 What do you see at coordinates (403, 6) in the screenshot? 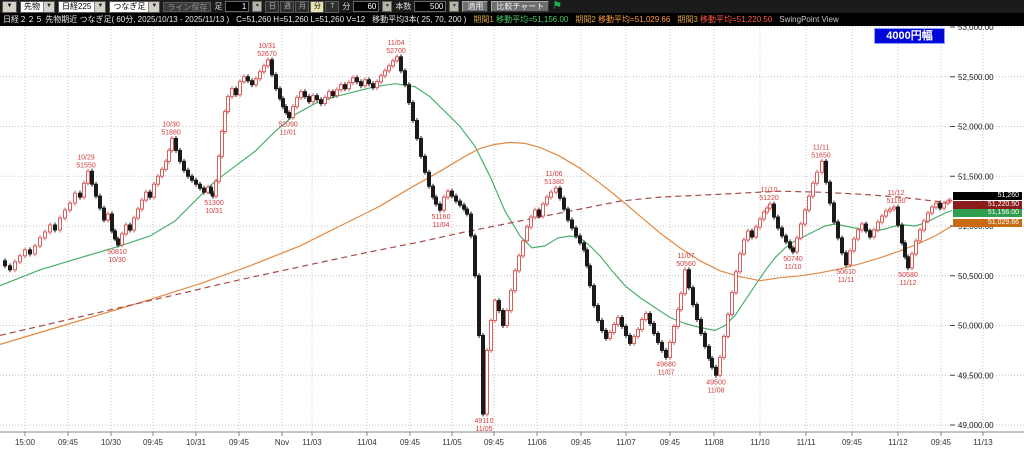
I see `count-label: 本数` at bounding box center [403, 6].